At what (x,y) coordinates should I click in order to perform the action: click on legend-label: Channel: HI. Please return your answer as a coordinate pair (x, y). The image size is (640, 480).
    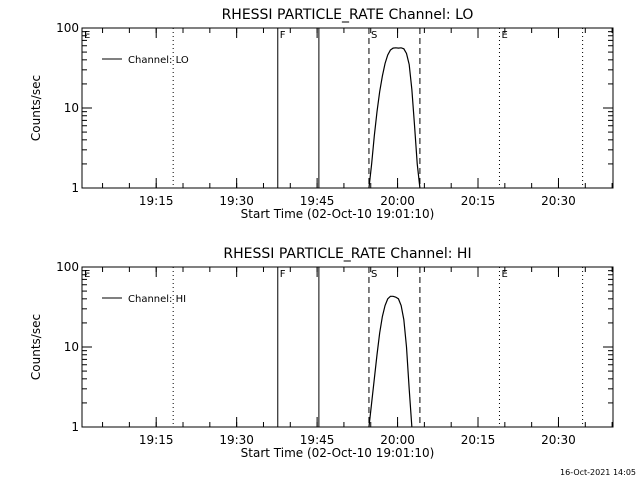
    Looking at the image, I should click on (157, 299).